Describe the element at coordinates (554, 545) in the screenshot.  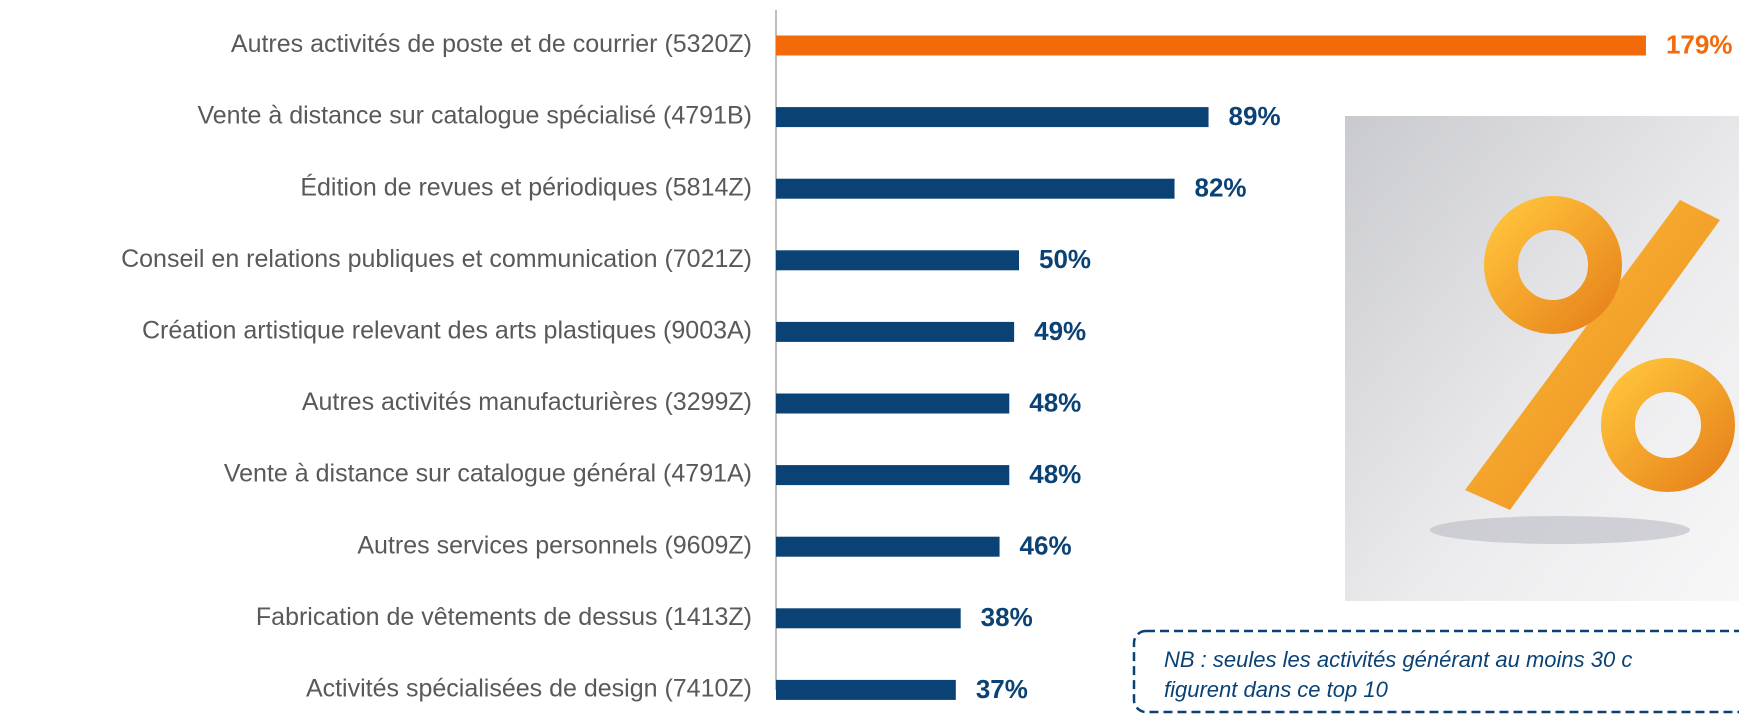
I see `category-label: Autres services personnels (9609Z)` at that location.